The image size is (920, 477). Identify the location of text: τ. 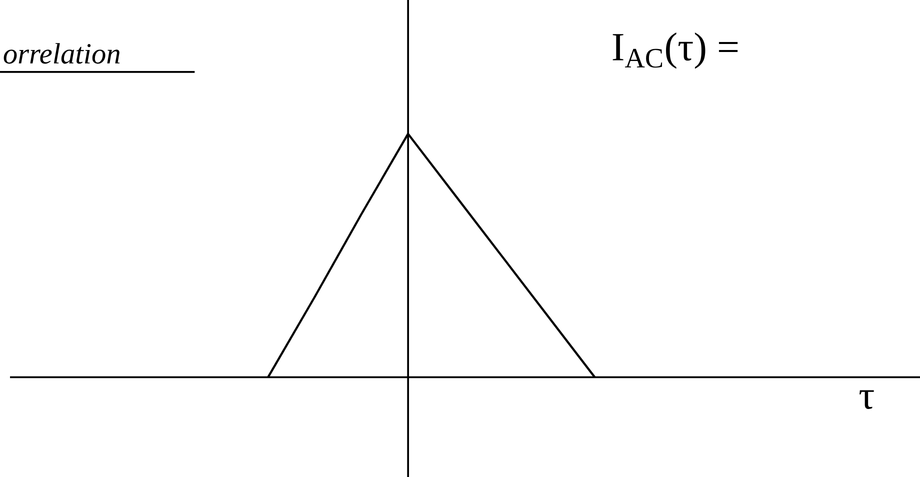
(867, 400).